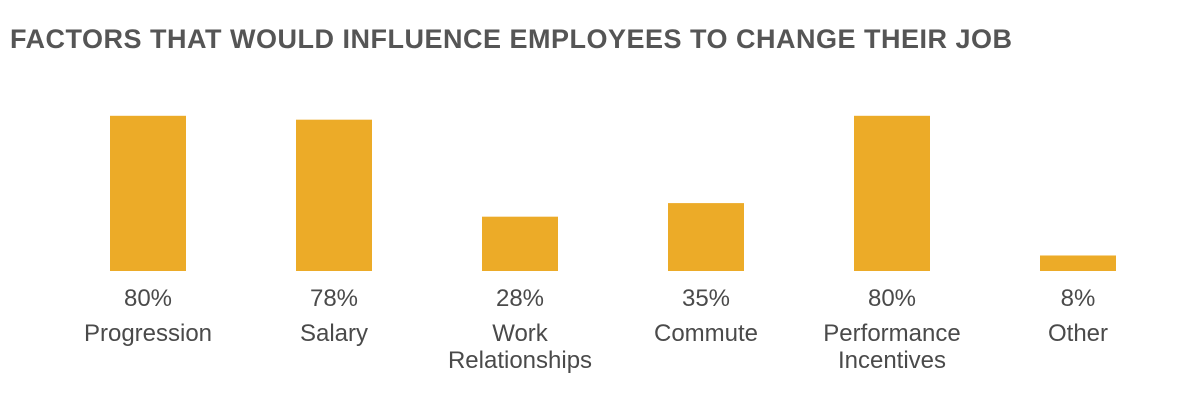 The image size is (1200, 417). What do you see at coordinates (892, 347) in the screenshot?
I see `category-label: Performance Incentives` at bounding box center [892, 347].